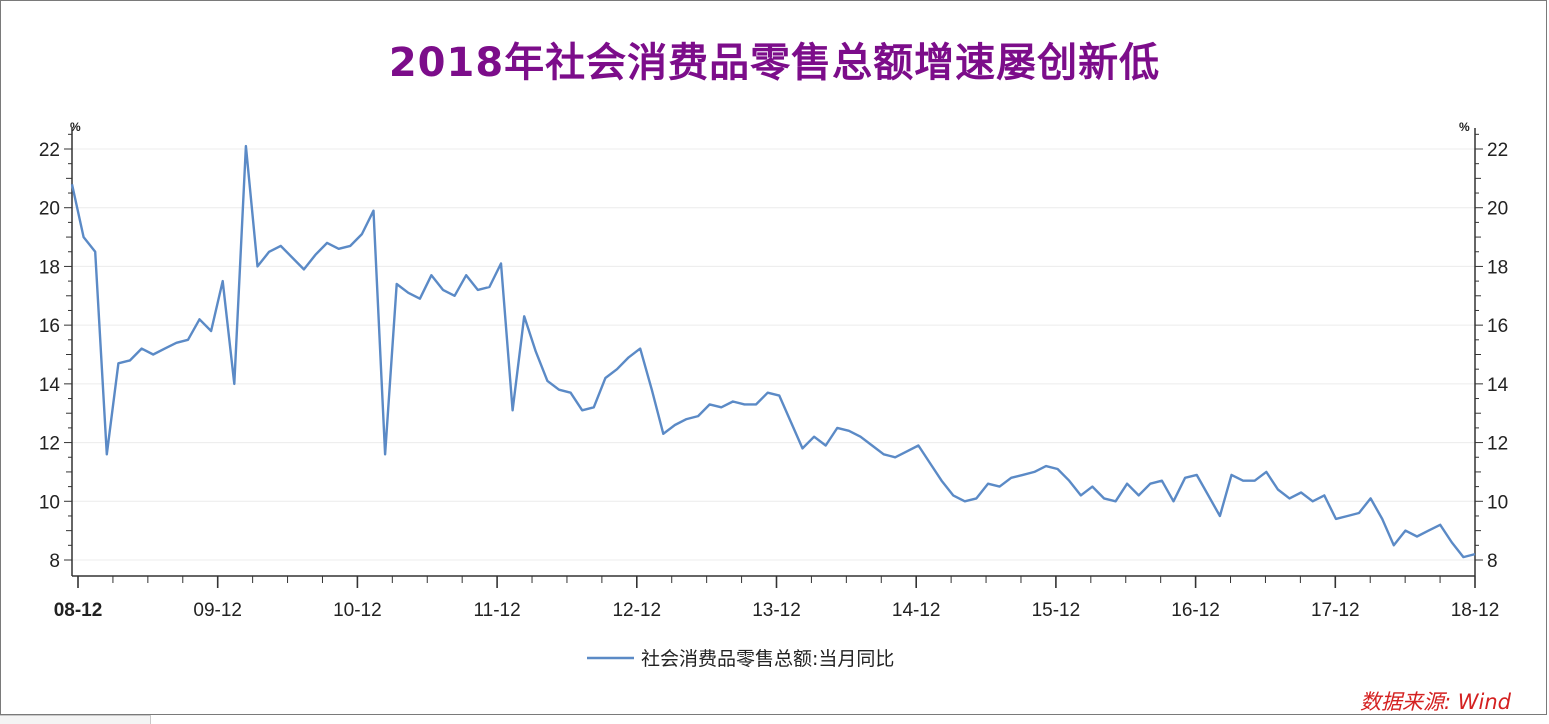  I want to click on x-tick-label: 11-12, so click(497, 610).